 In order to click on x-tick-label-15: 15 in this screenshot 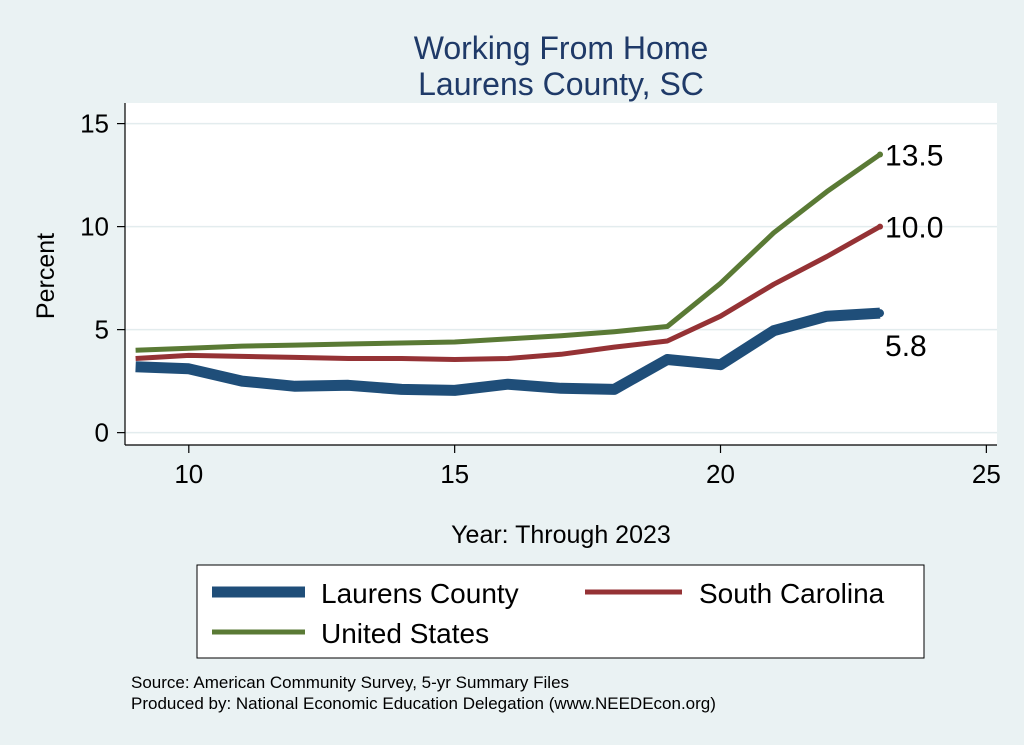, I will do `click(454, 474)`.